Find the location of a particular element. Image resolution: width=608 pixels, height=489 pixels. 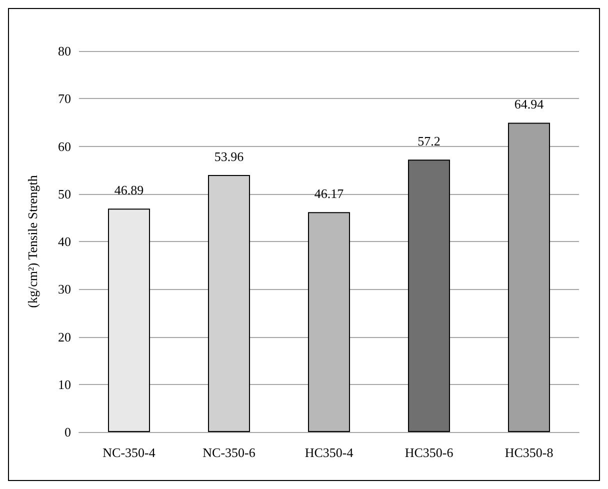

y-tick-label: 80 is located at coordinates (64, 51).